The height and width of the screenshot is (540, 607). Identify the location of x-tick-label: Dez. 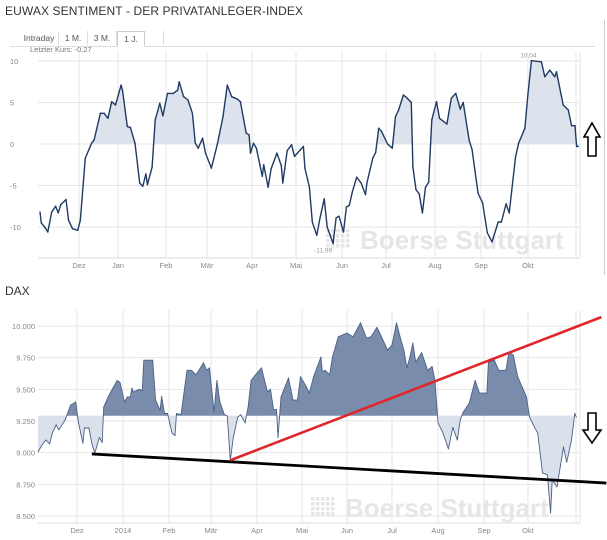
(79, 265).